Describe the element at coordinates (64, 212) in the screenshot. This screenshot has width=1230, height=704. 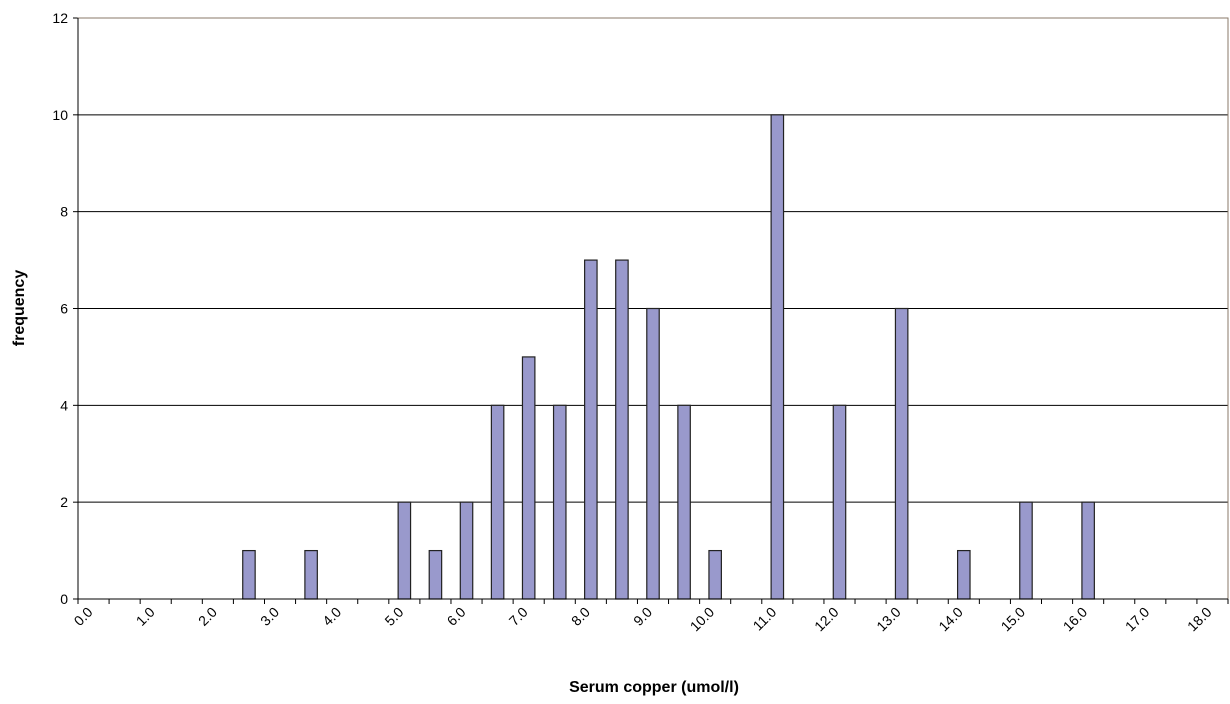
I see `y-tick-label: 8` at that location.